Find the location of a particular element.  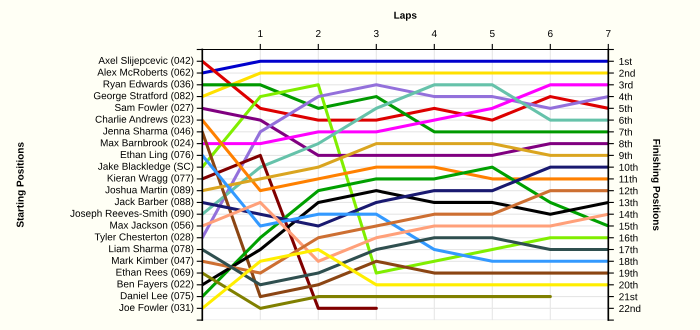

y-tick-label: 15th is located at coordinates (628, 226).